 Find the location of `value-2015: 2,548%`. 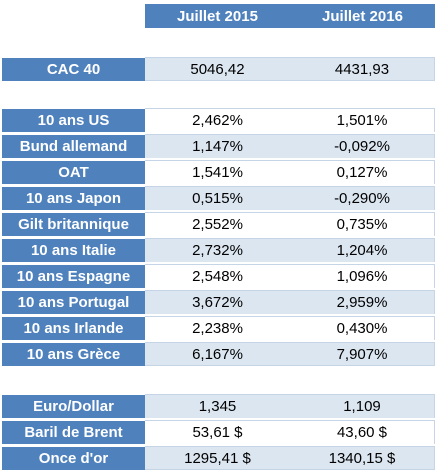

value-2015: 2,548% is located at coordinates (217, 276).